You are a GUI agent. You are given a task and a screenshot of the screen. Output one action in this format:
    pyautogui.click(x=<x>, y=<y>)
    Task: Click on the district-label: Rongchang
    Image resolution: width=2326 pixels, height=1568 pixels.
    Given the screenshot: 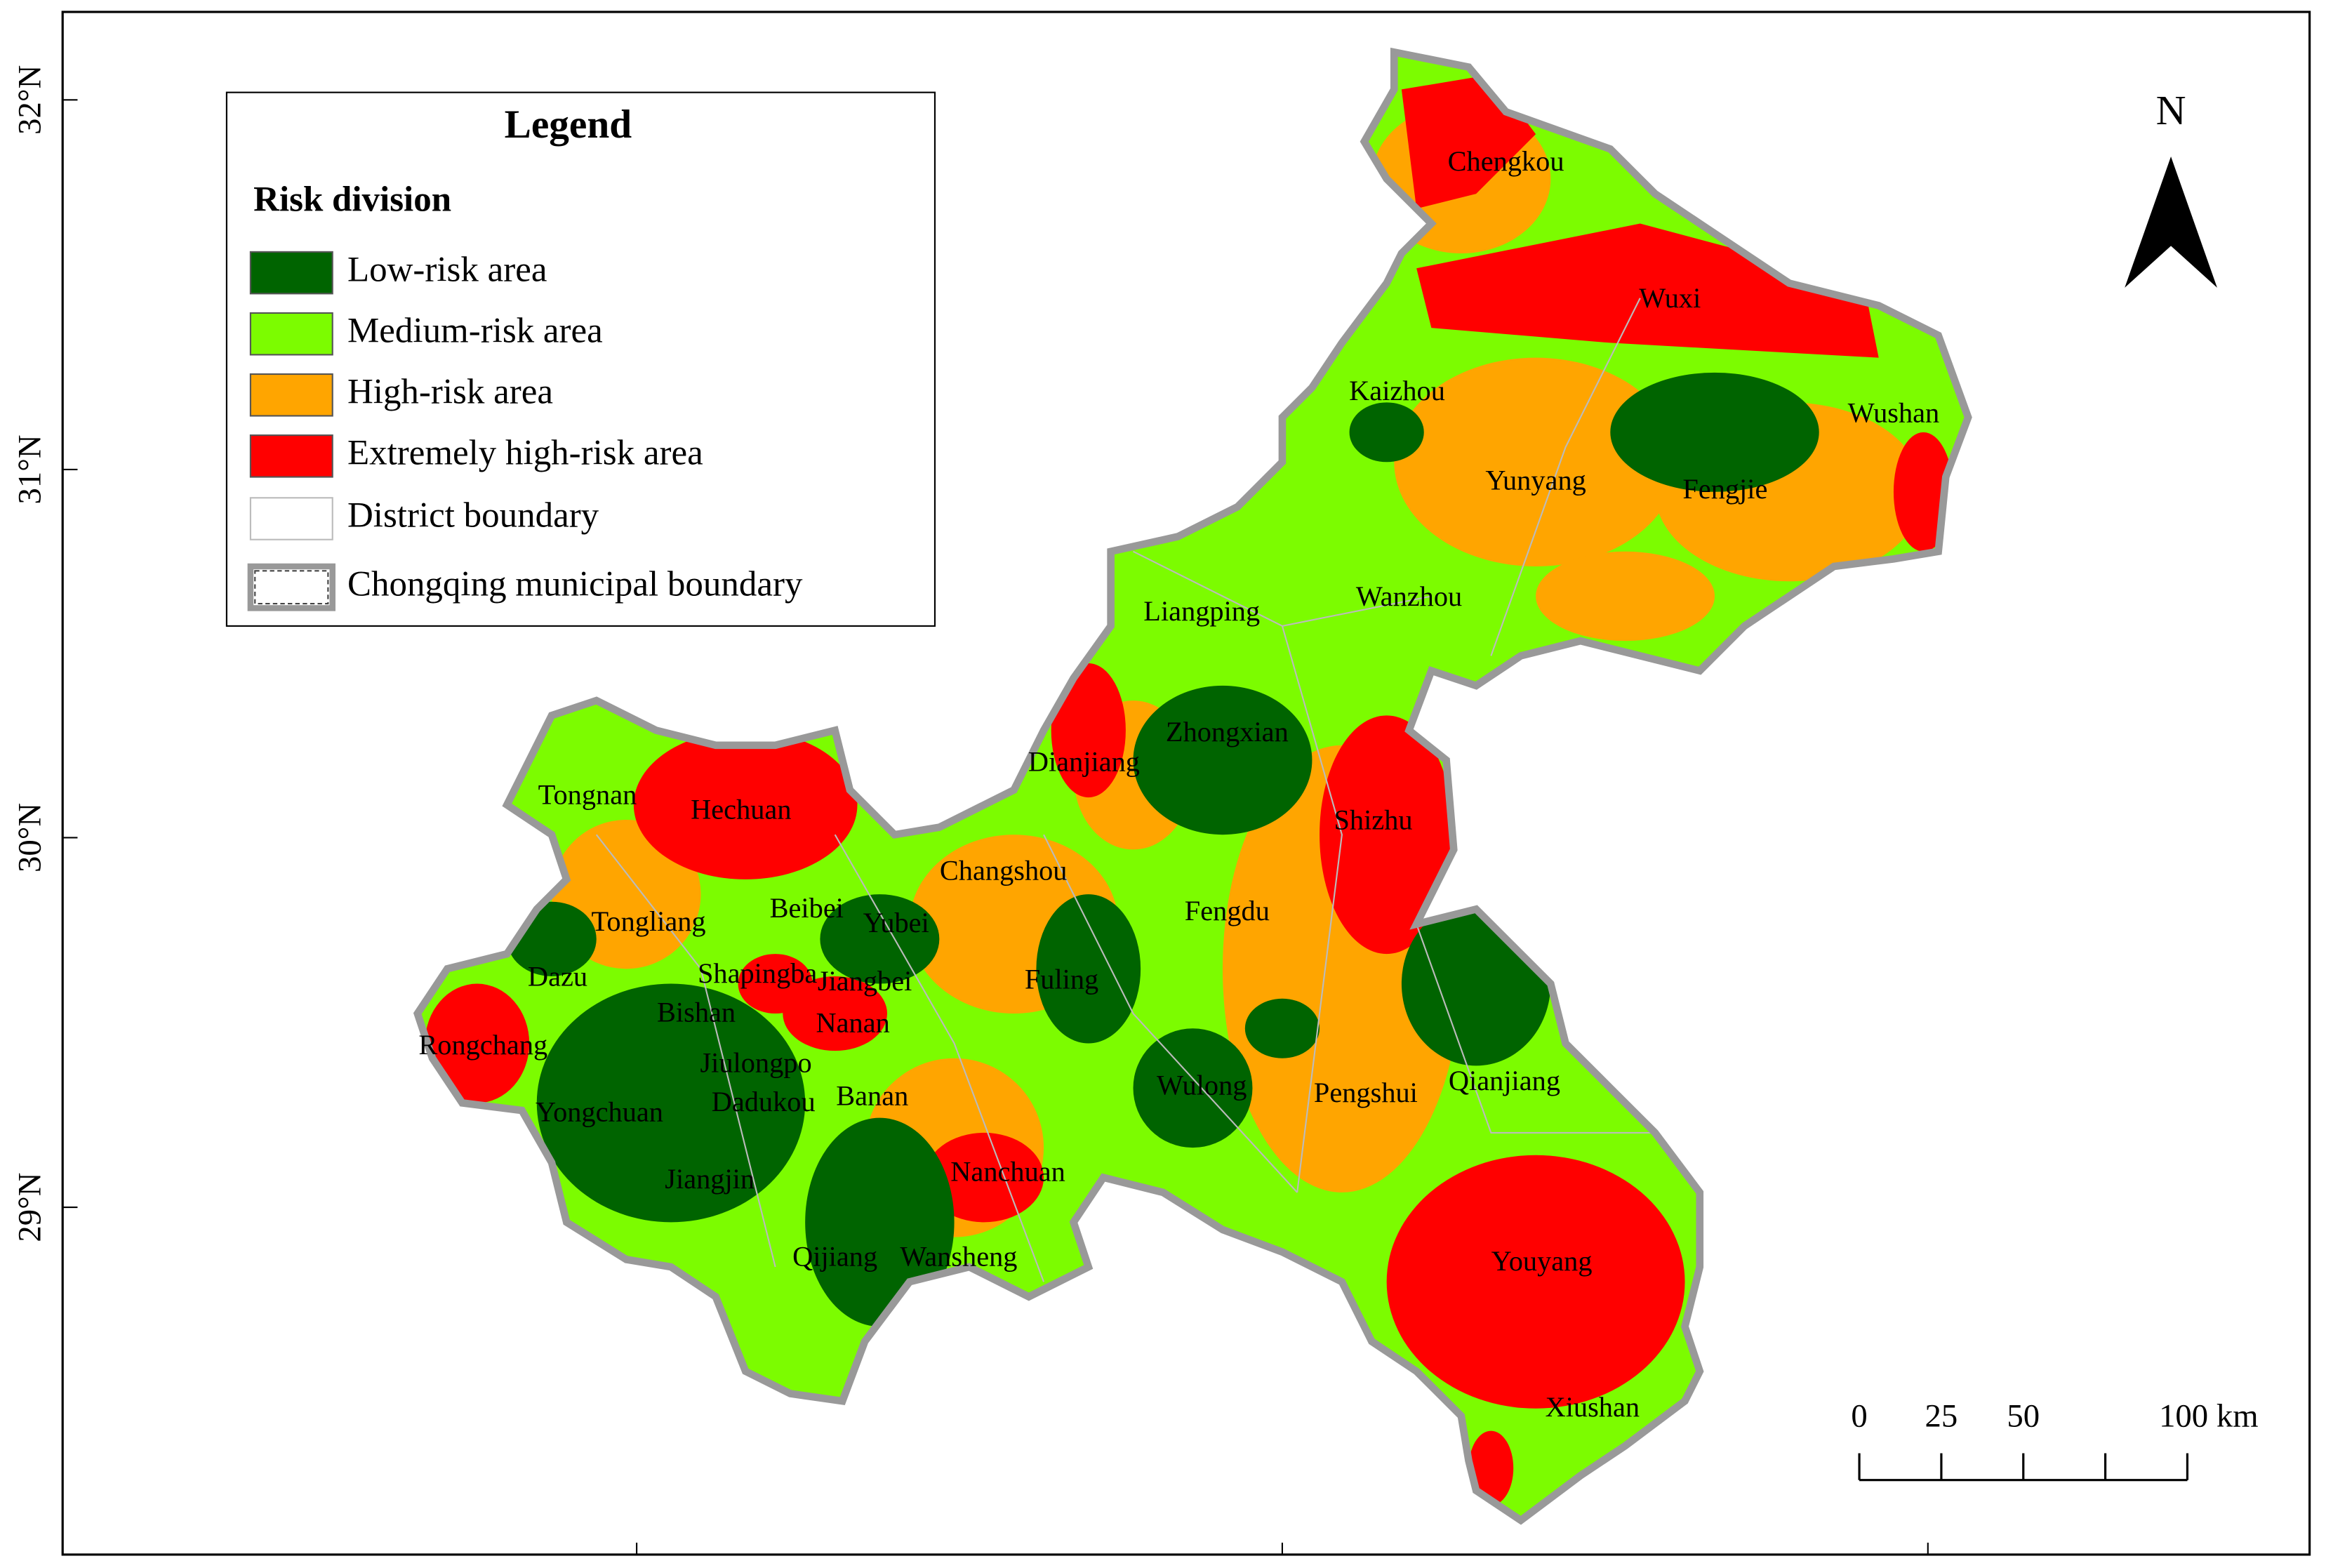 What is the action you would take?
    pyautogui.click(x=482, y=1045)
    